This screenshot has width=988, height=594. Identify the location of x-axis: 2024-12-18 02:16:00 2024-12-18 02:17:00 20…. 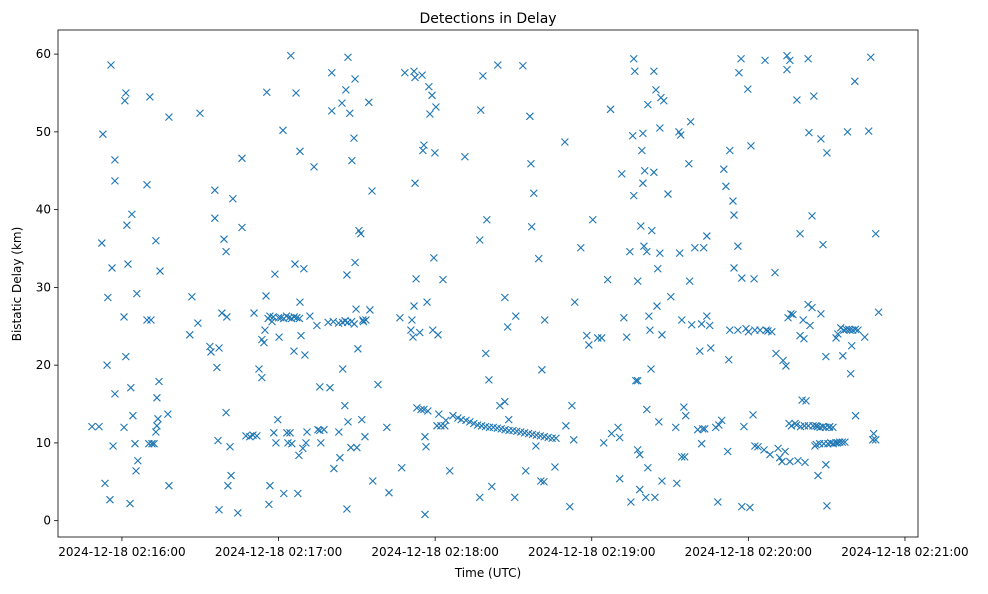
(513, 548).